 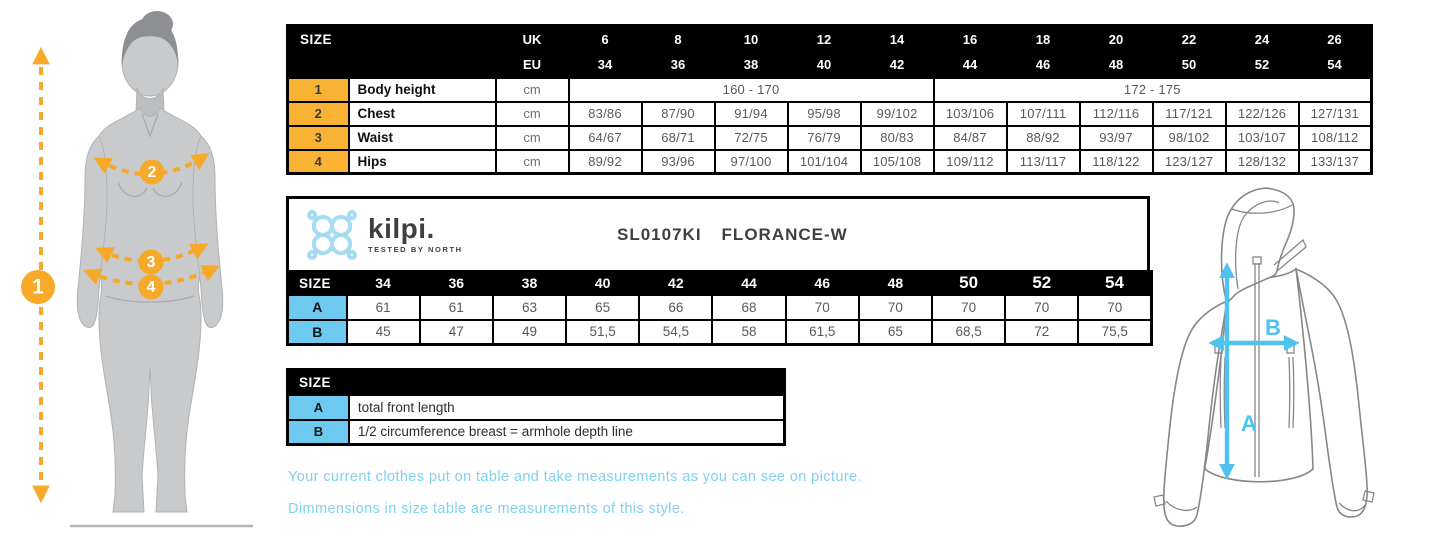 I want to click on product-size-header-label: SIZE, so click(x=317, y=283).